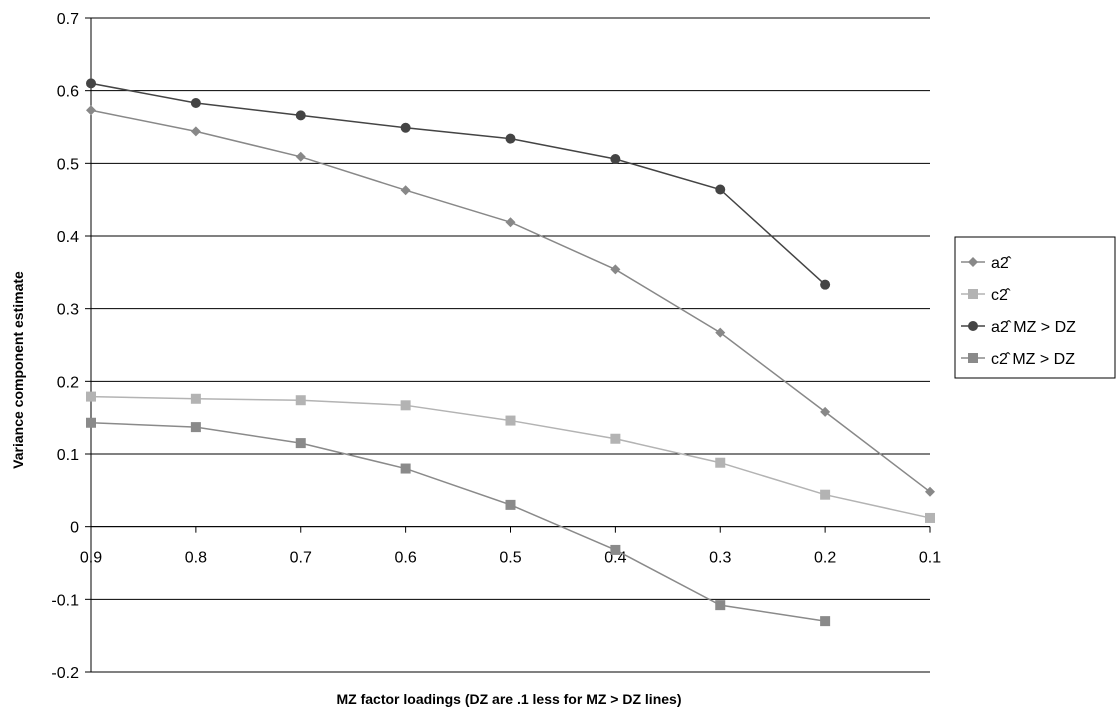 The image size is (1118, 715). I want to click on x-tick-label: 0.1, so click(930, 558).